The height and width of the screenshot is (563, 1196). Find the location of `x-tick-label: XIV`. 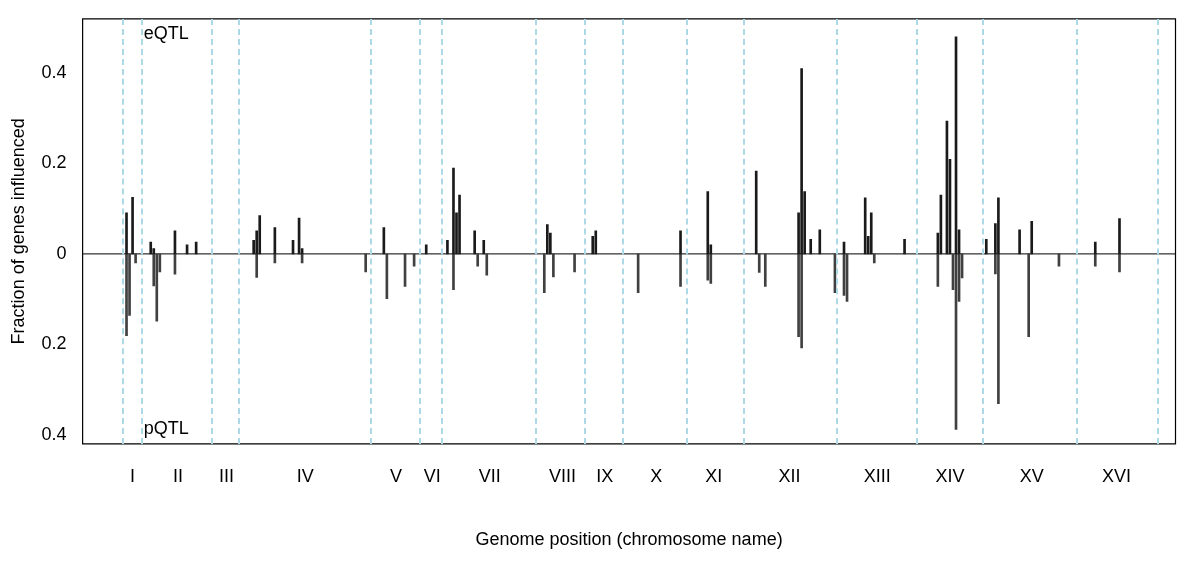

x-tick-label: XIV is located at coordinates (950, 475).